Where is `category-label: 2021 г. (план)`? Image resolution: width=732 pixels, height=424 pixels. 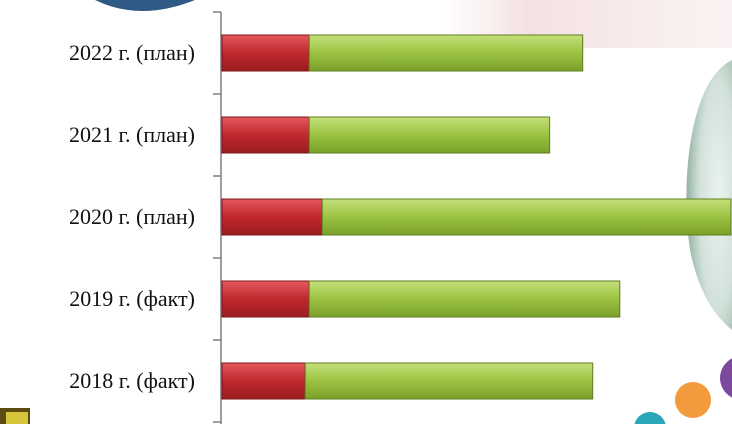
category-label: 2021 г. (план) is located at coordinates (132, 134).